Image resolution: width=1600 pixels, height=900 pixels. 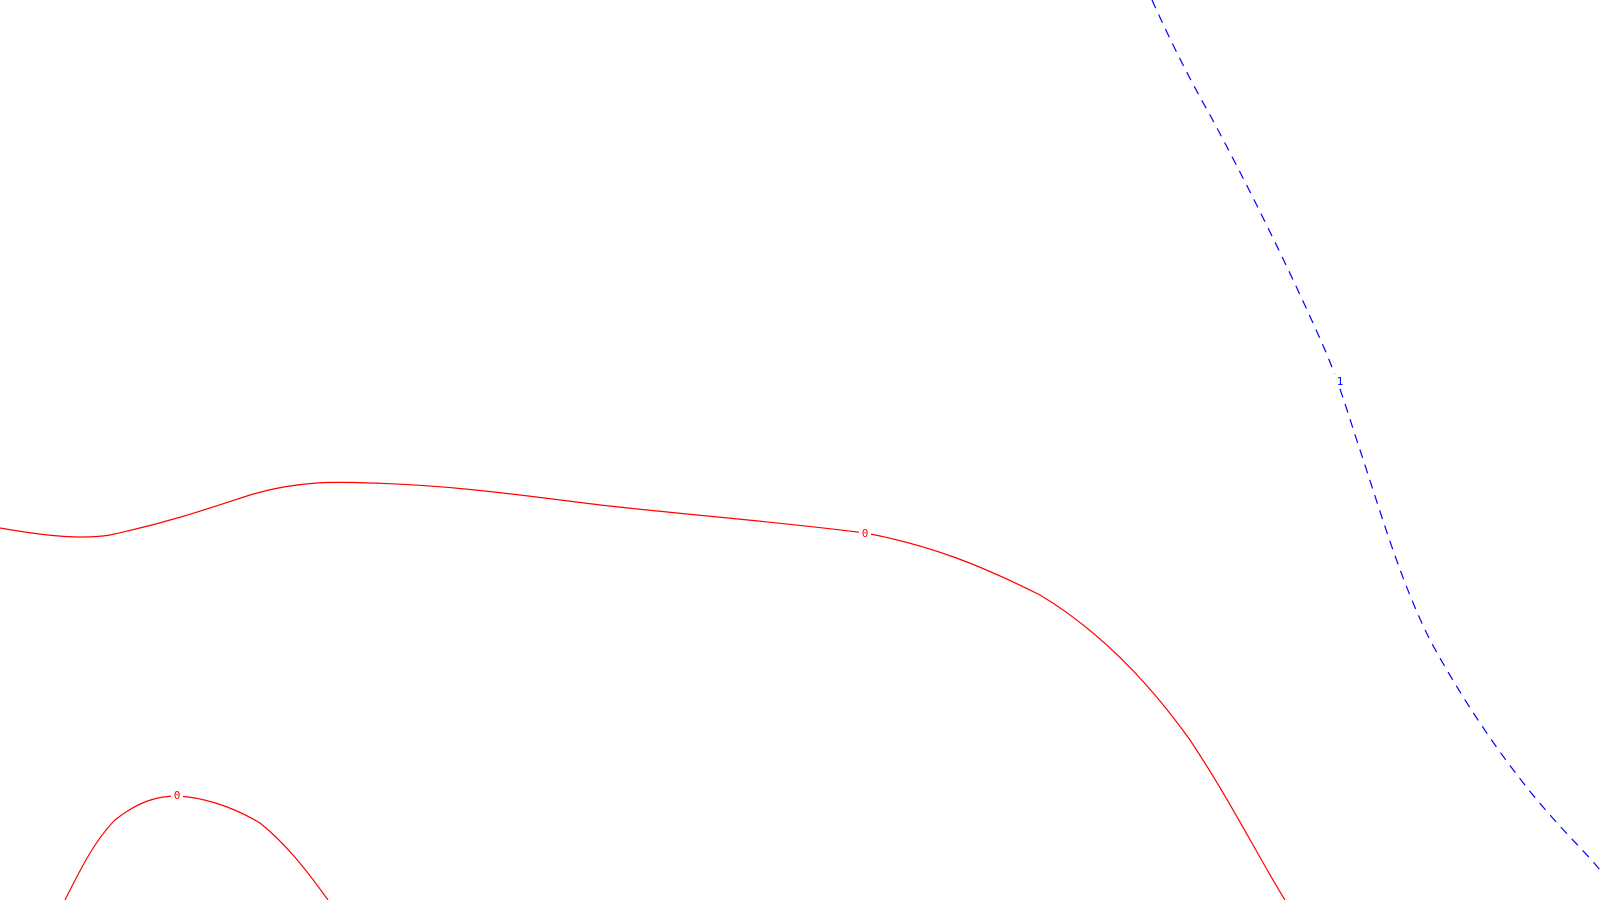 I want to click on contour-label-one-right: 1, so click(x=1340, y=381).